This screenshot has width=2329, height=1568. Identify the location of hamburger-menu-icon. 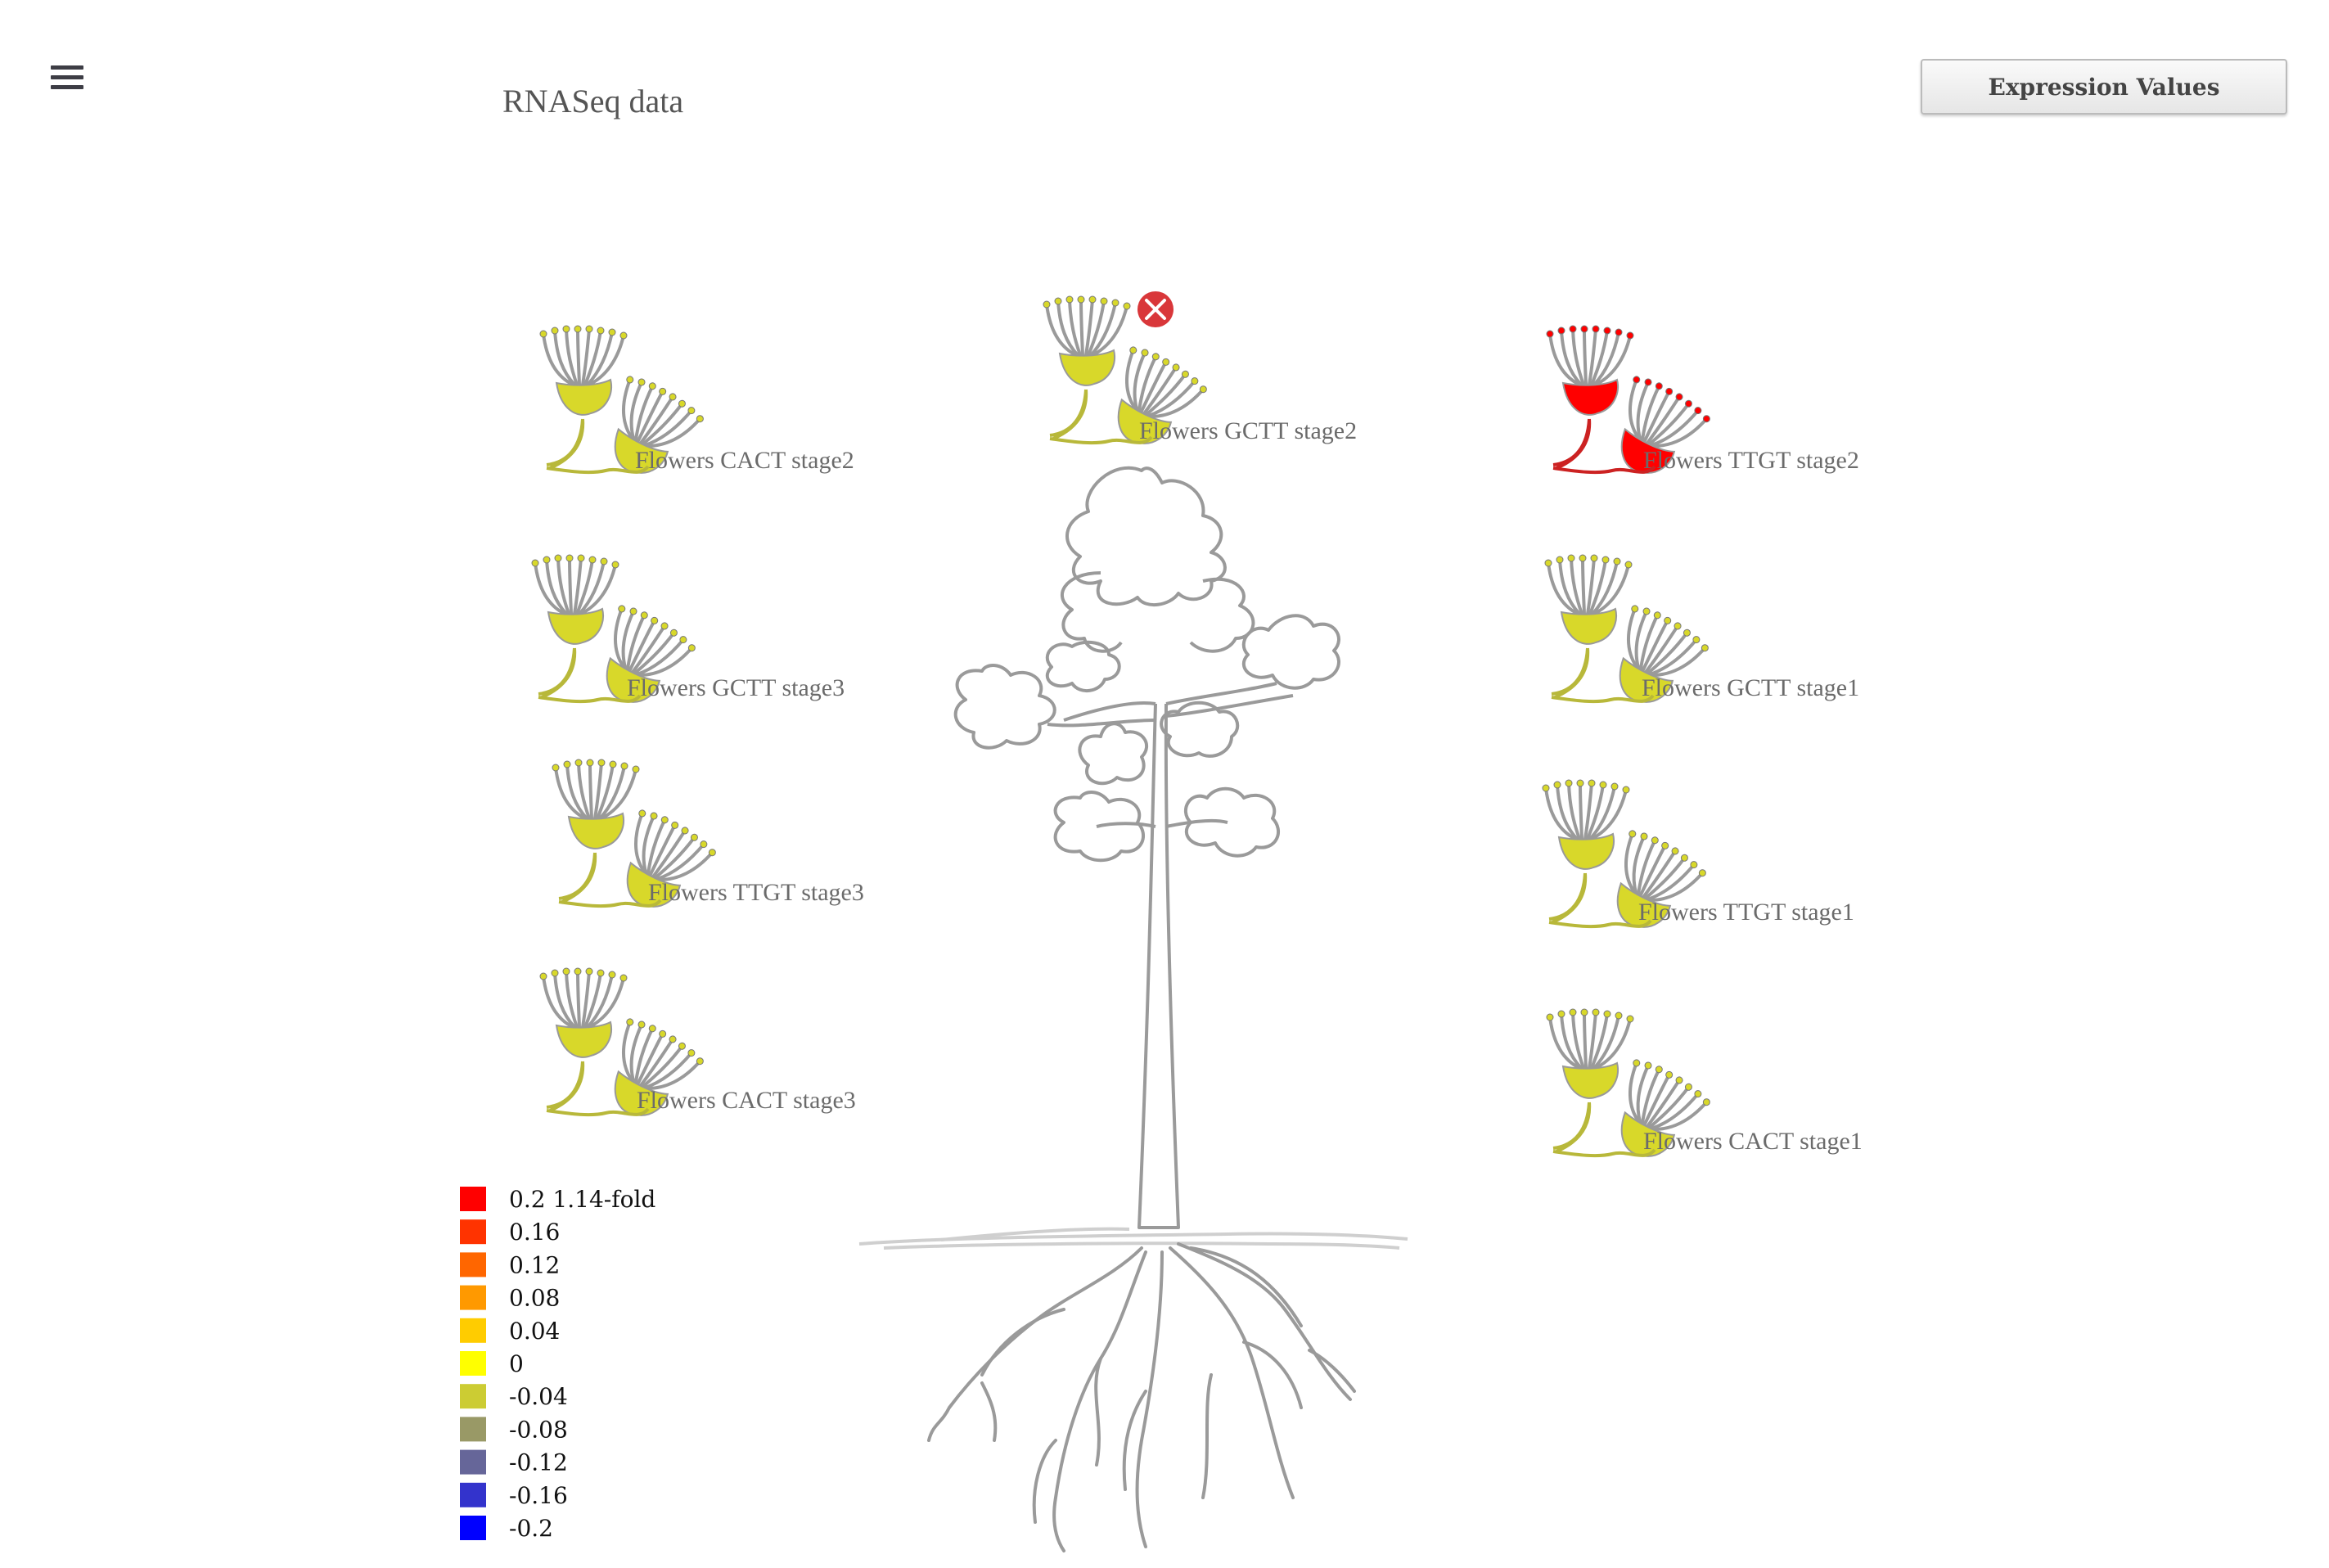
(67, 81).